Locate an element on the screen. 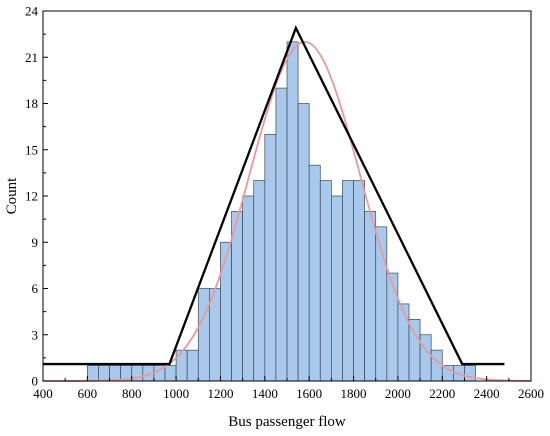  y-tick-label-2: 6 is located at coordinates (35, 288).